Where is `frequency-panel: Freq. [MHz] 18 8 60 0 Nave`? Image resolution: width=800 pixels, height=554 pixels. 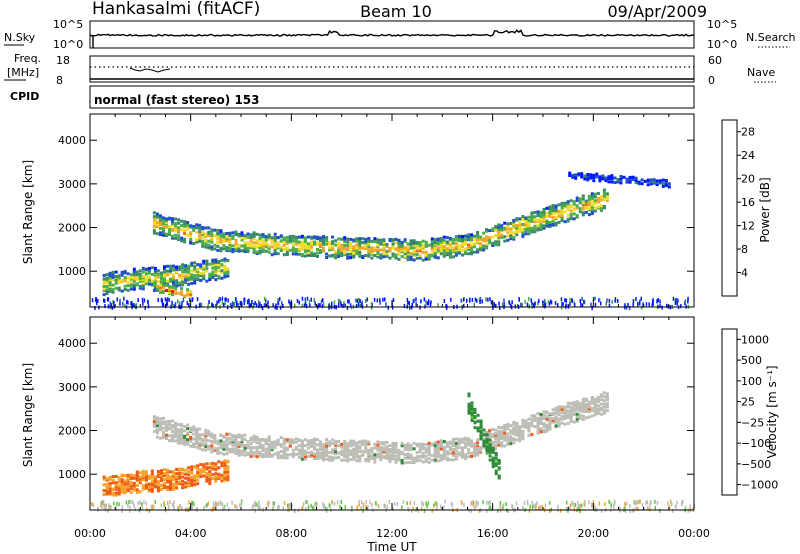 frequency-panel: Freq. [MHz] 18 8 60 0 Nave is located at coordinates (390, 69).